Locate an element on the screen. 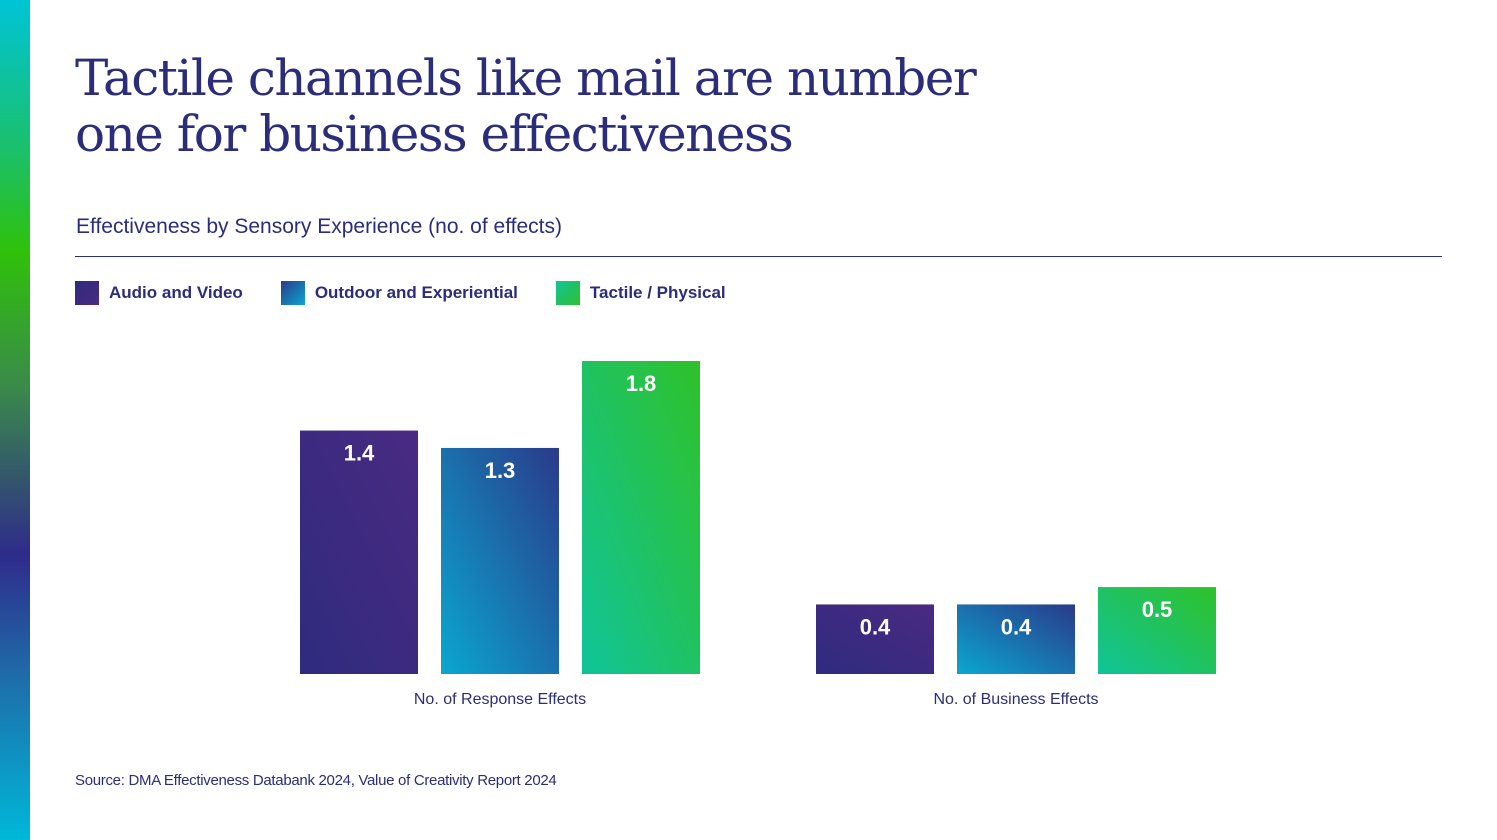 This screenshot has width=1497, height=840. legend-label-tactile: Tactile / Physical is located at coordinates (657, 292).